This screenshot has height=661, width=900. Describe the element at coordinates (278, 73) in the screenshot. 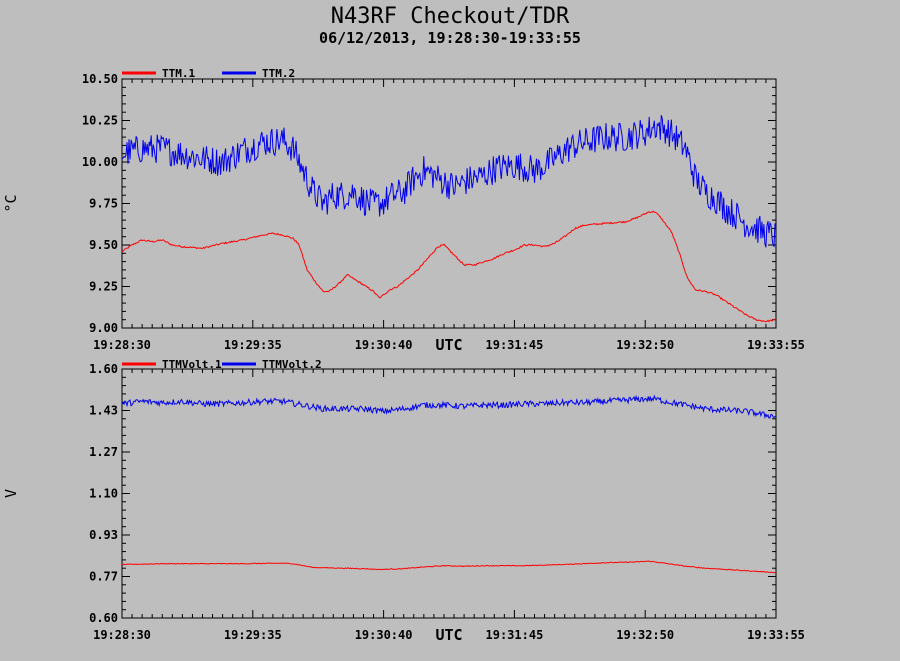

I see `legend-entry: TTM.2` at that location.